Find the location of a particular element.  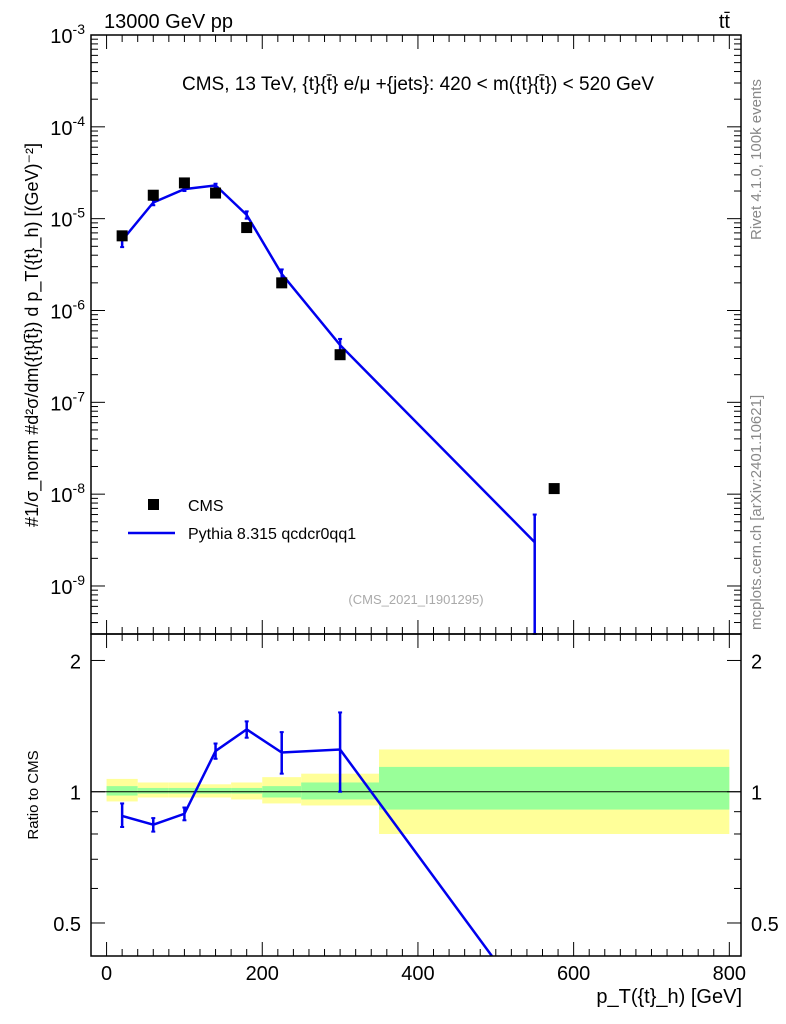

pythia-ratio-line is located at coordinates (307, 842).